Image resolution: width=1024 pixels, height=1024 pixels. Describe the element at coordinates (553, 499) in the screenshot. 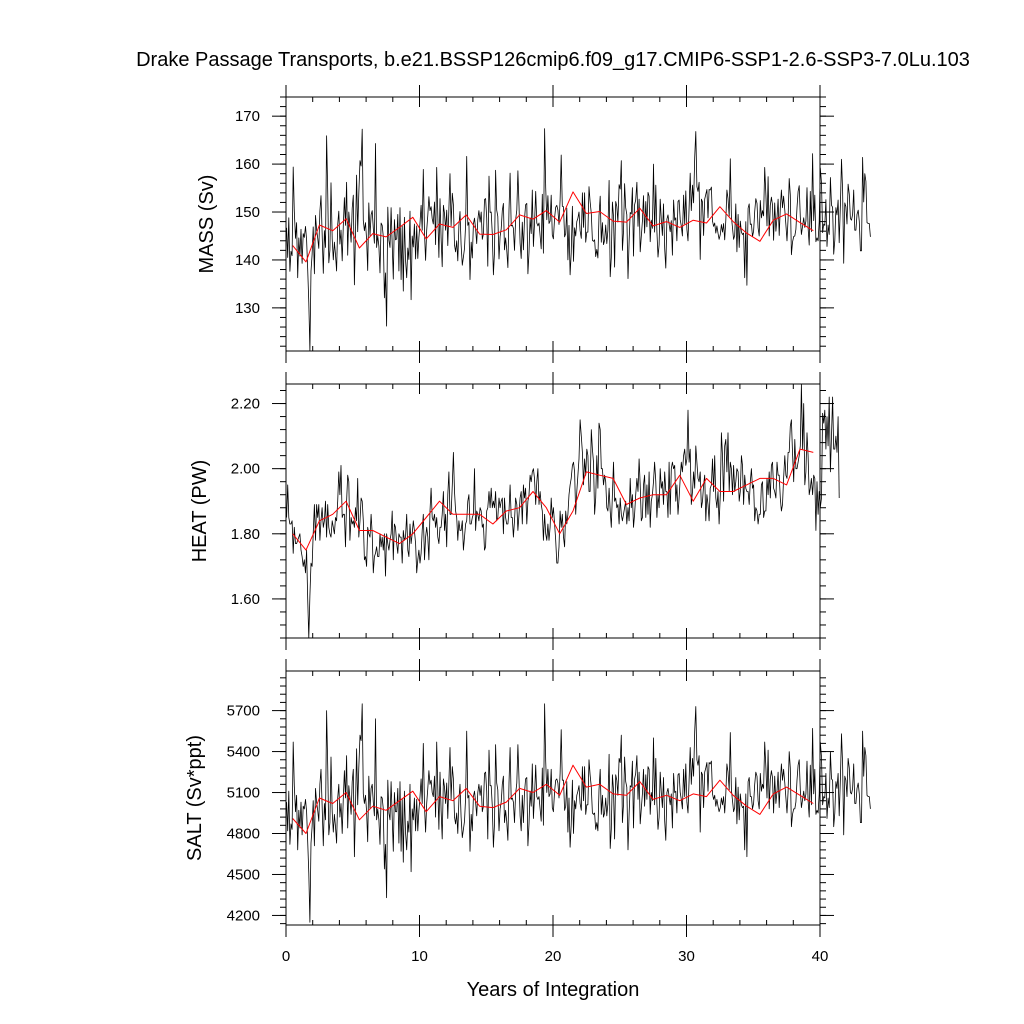

I see `heat-annual-mean-line` at that location.